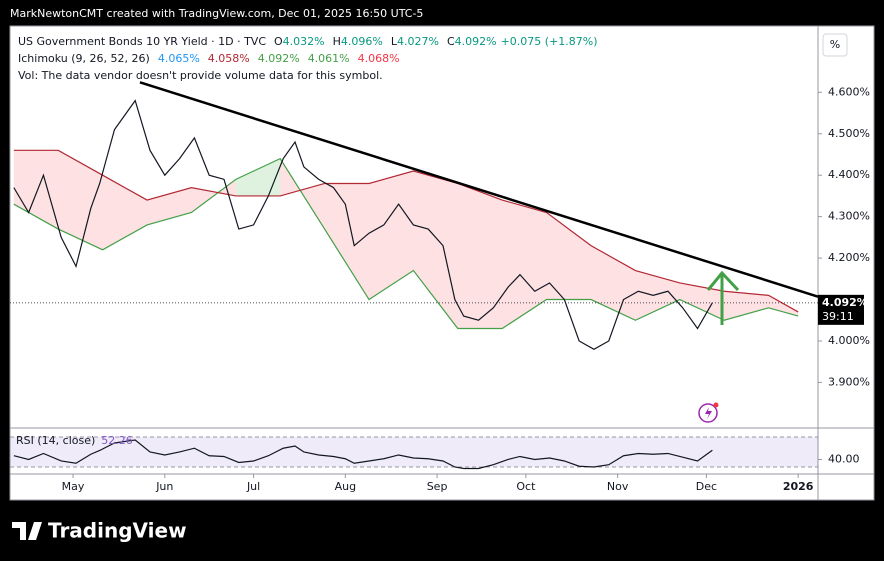  Describe the element at coordinates (179, 58) in the screenshot. I see `ichimoku-reading: 4.065%` at that location.